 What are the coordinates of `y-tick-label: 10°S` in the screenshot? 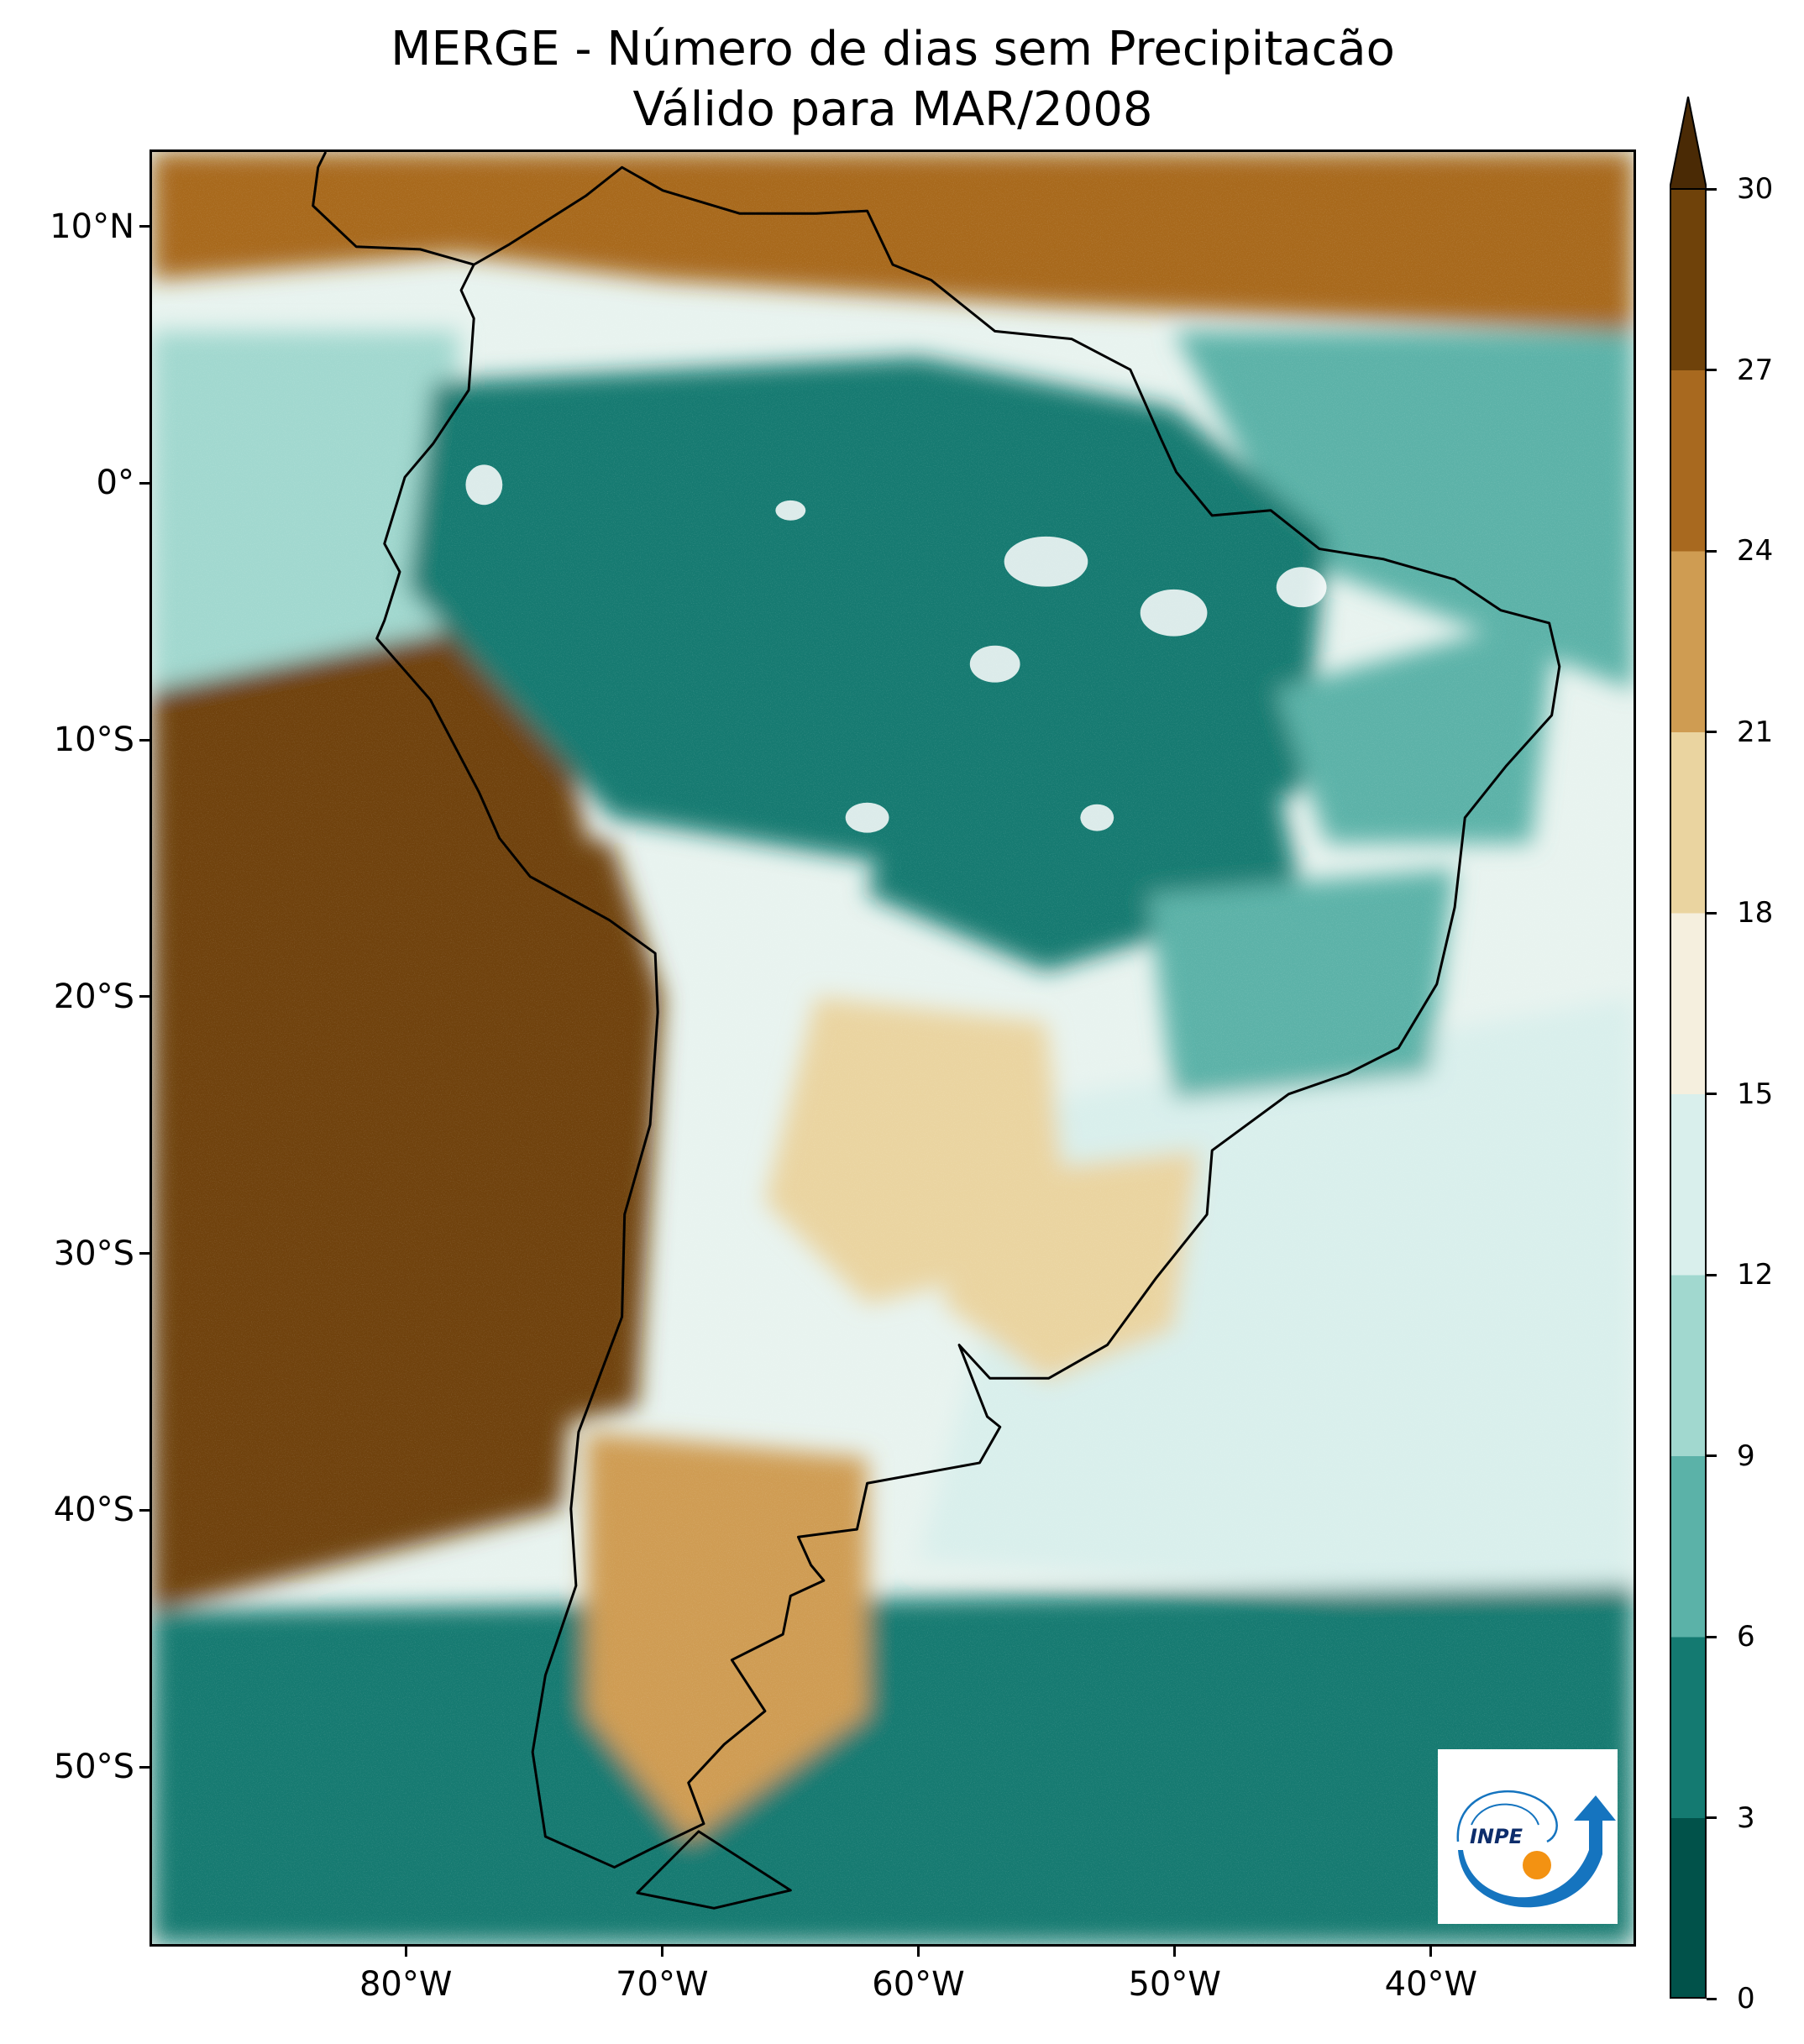 It's located at (93, 740).